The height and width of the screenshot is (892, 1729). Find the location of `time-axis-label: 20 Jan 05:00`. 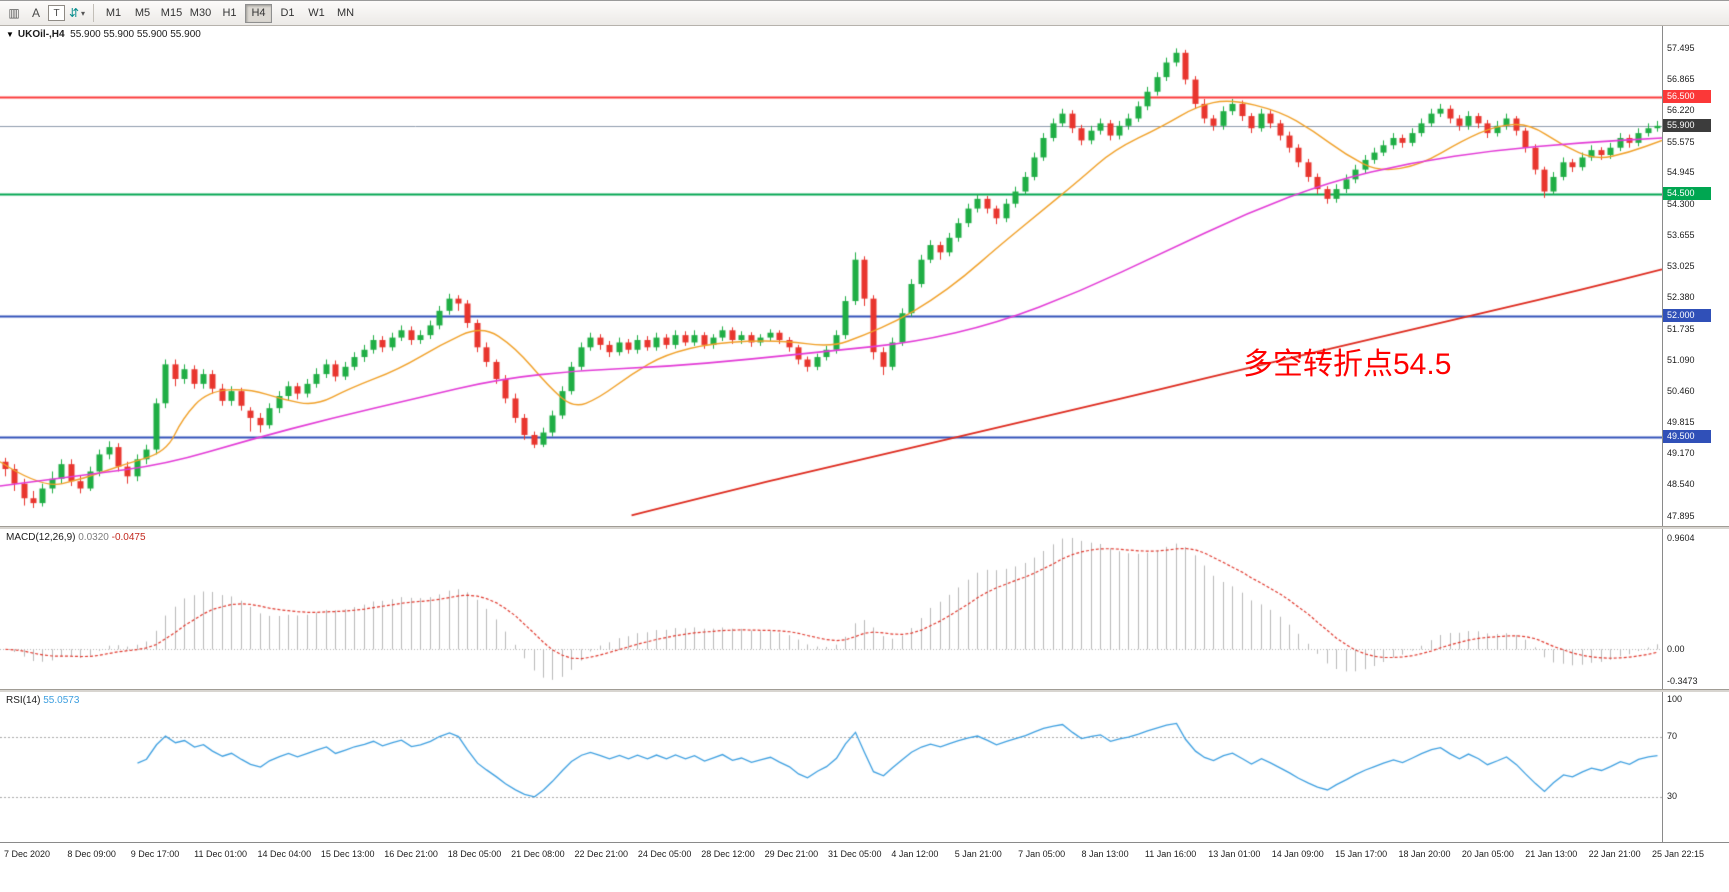

time-axis-label: 20 Jan 05:00 is located at coordinates (1487, 854).